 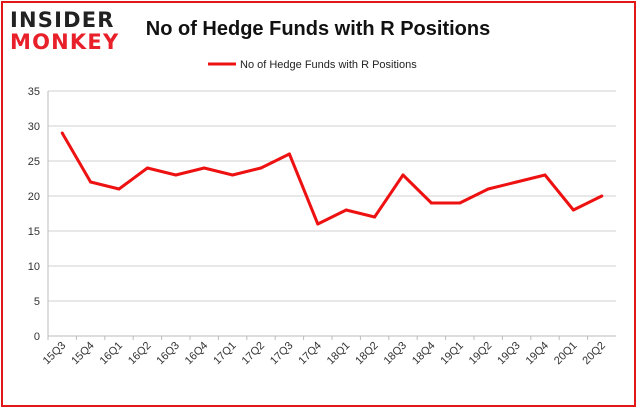 What do you see at coordinates (254, 354) in the screenshot?
I see `x-tick-label: 17Q2` at bounding box center [254, 354].